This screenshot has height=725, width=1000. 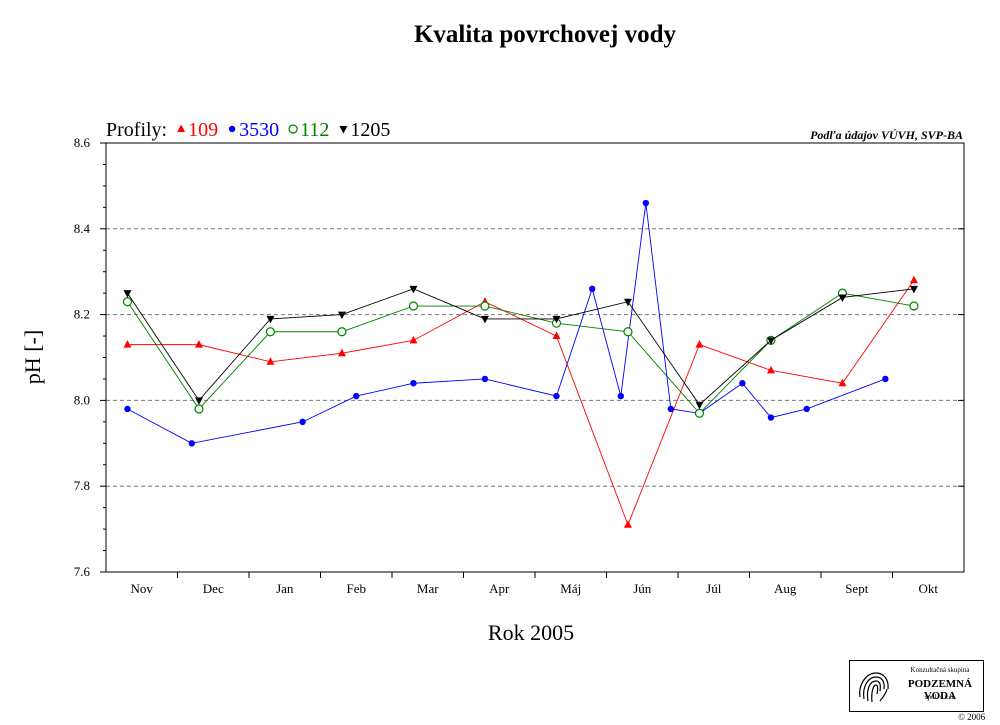 I want to click on y-tick-label: 7.6, so click(x=82, y=571).